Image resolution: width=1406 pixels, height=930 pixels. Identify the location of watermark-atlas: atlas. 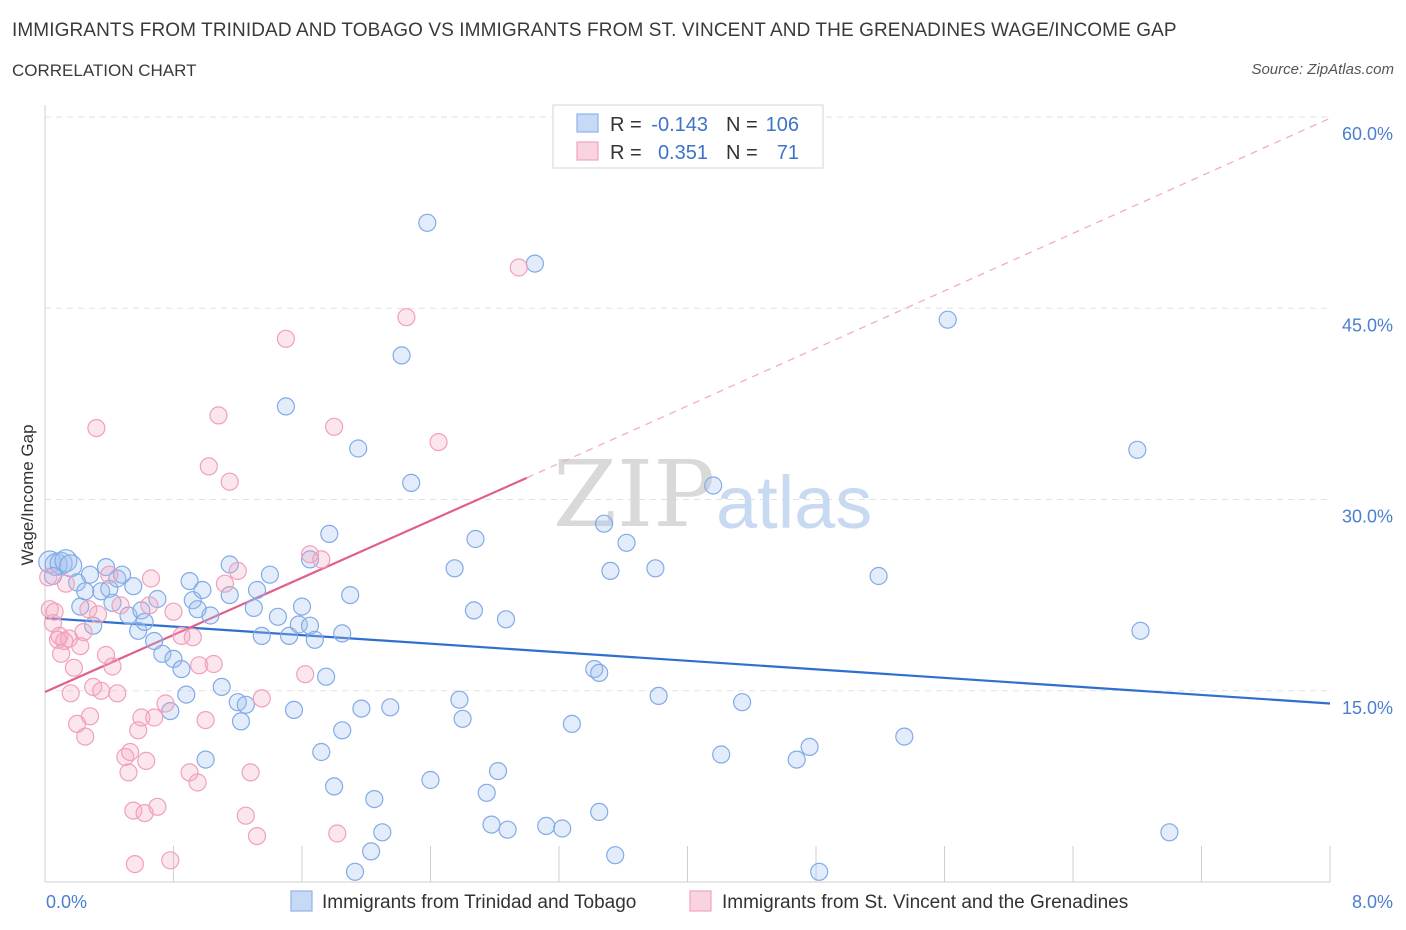
(794, 502).